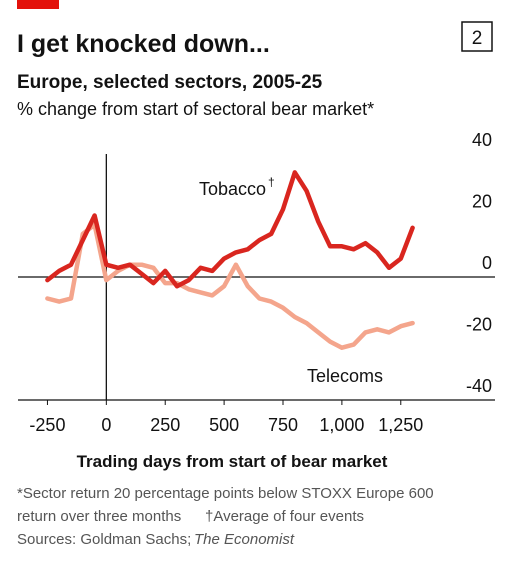 The height and width of the screenshot is (562, 512). What do you see at coordinates (271, 182) in the screenshot?
I see `series-label-note: †` at bounding box center [271, 182].